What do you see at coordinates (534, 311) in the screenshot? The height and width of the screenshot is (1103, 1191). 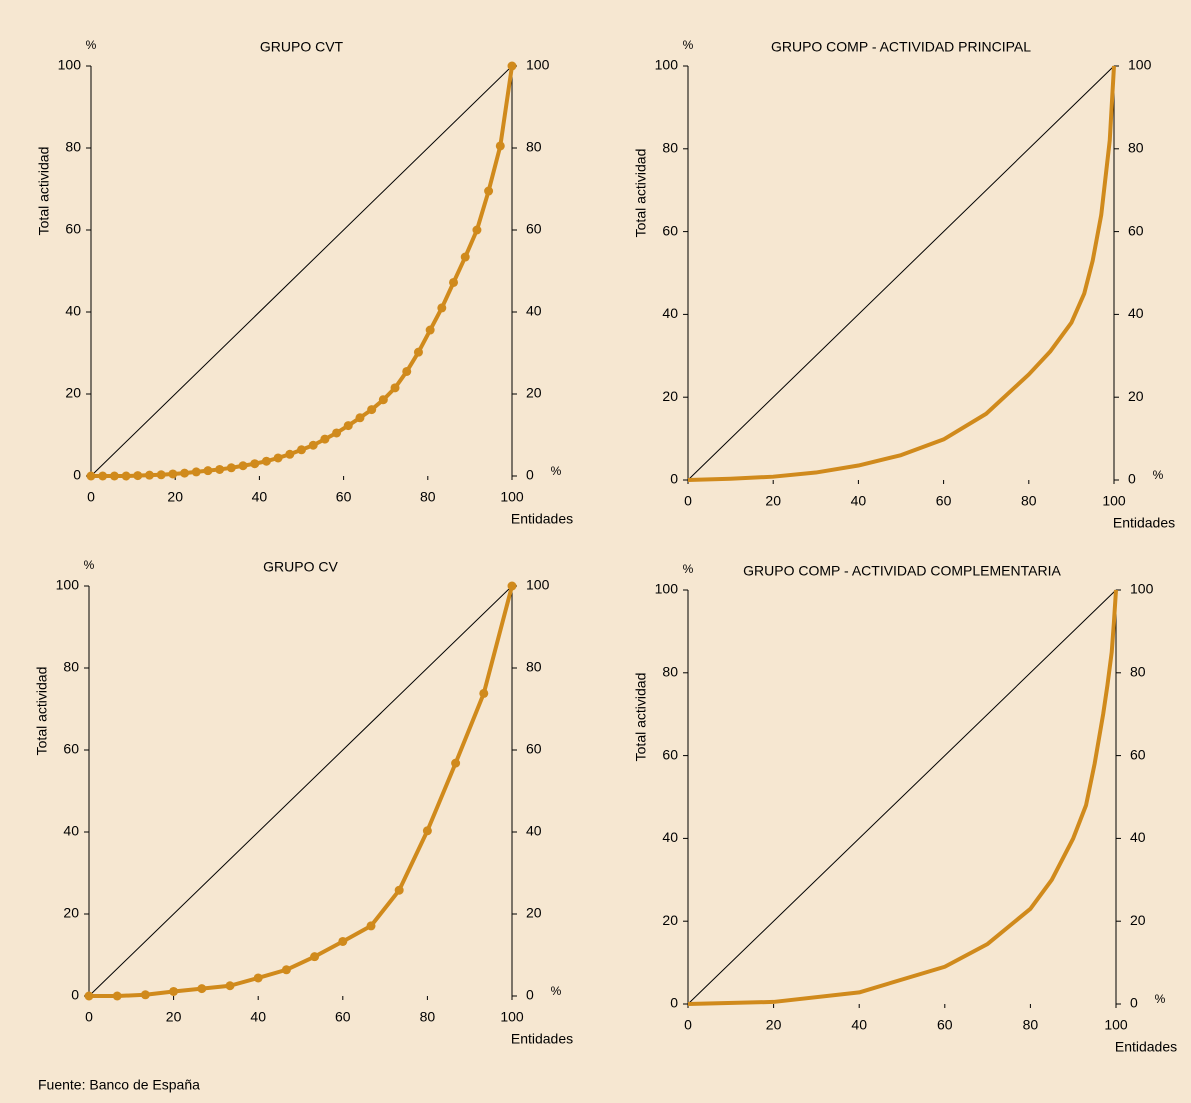 I see `y2-tick-label: 40` at bounding box center [534, 311].